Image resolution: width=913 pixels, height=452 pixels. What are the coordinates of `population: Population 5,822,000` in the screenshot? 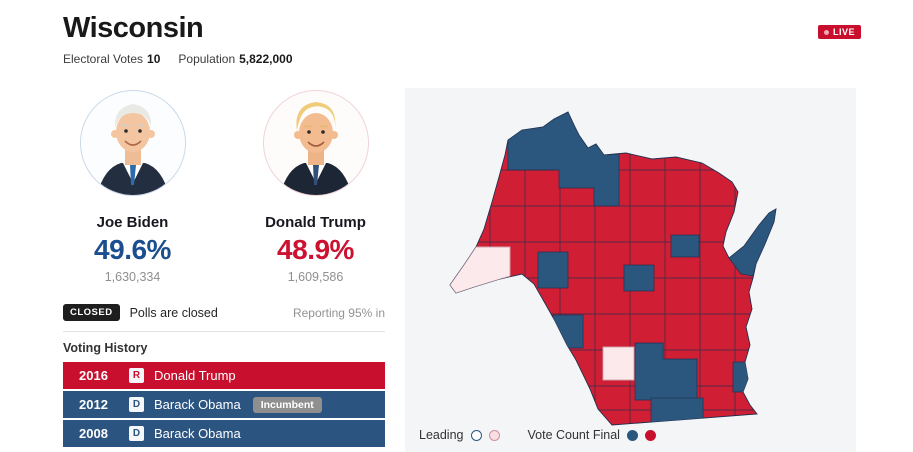 It's located at (235, 59).